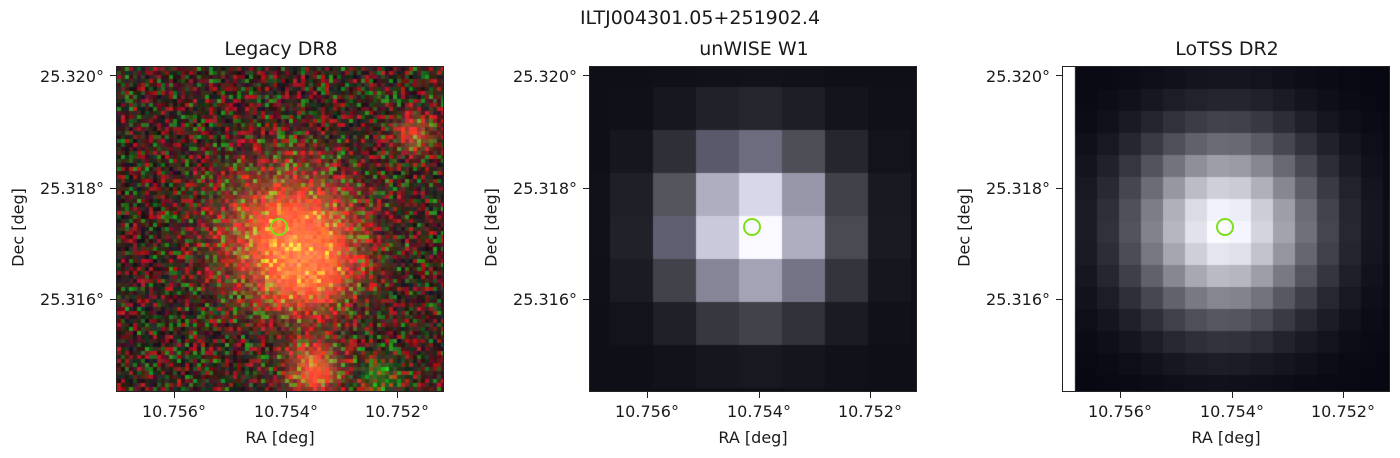 This screenshot has height=458, width=1400. What do you see at coordinates (700, 18) in the screenshot?
I see `figure-title: ILTJ004301.05+251902.4` at bounding box center [700, 18].